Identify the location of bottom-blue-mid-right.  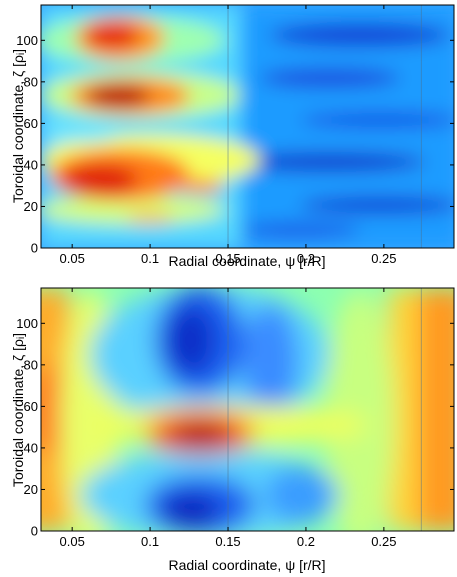
(270, 360).